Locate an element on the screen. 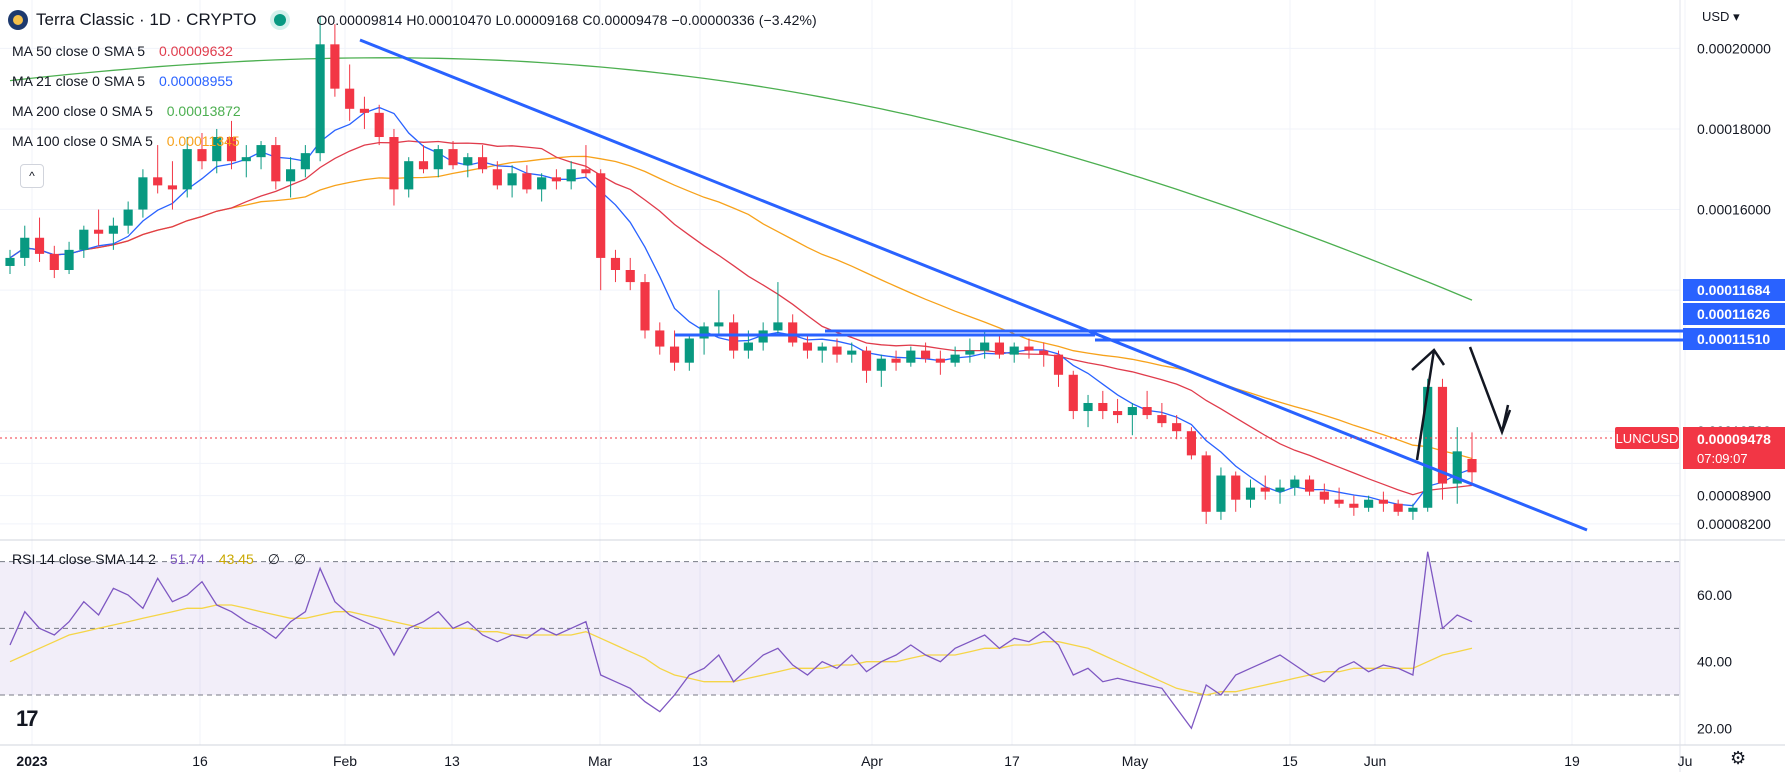 The width and height of the screenshot is (1785, 772). indicator-value: 0.00009632 is located at coordinates (195, 51).